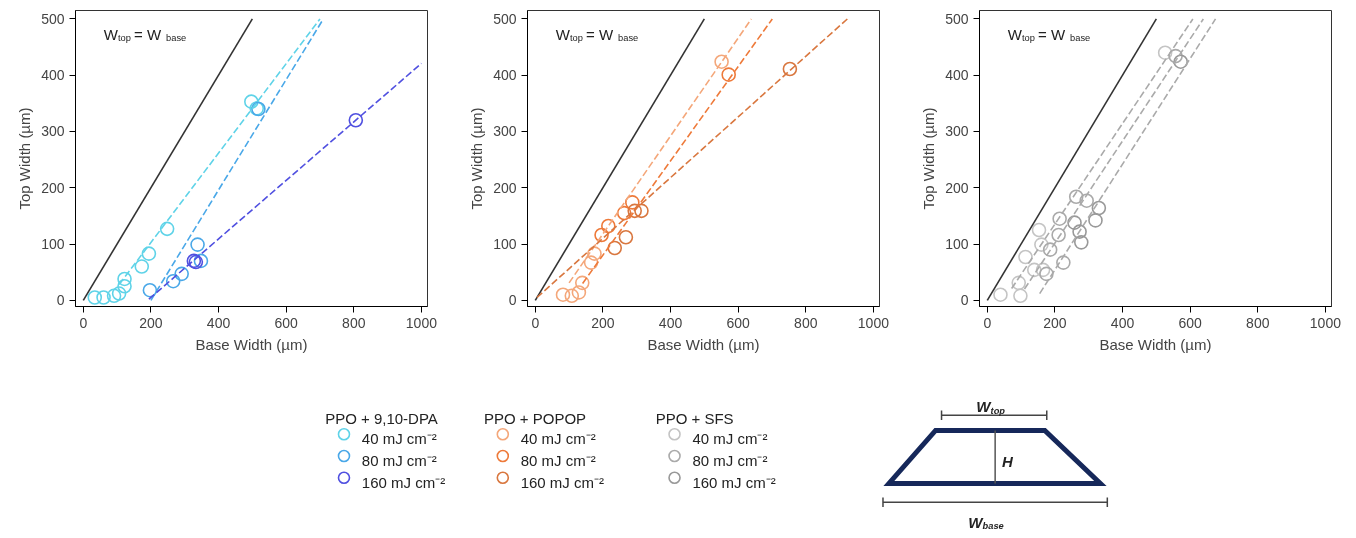 The height and width of the screenshot is (538, 1356). I want to click on text: Wtop, so click(991, 407).